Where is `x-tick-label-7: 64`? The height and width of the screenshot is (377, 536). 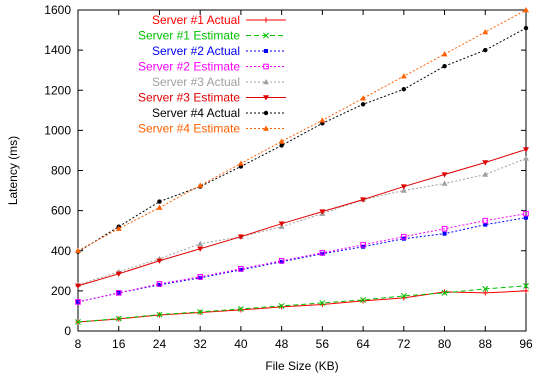
x-tick-label-7: 64 is located at coordinates (363, 344).